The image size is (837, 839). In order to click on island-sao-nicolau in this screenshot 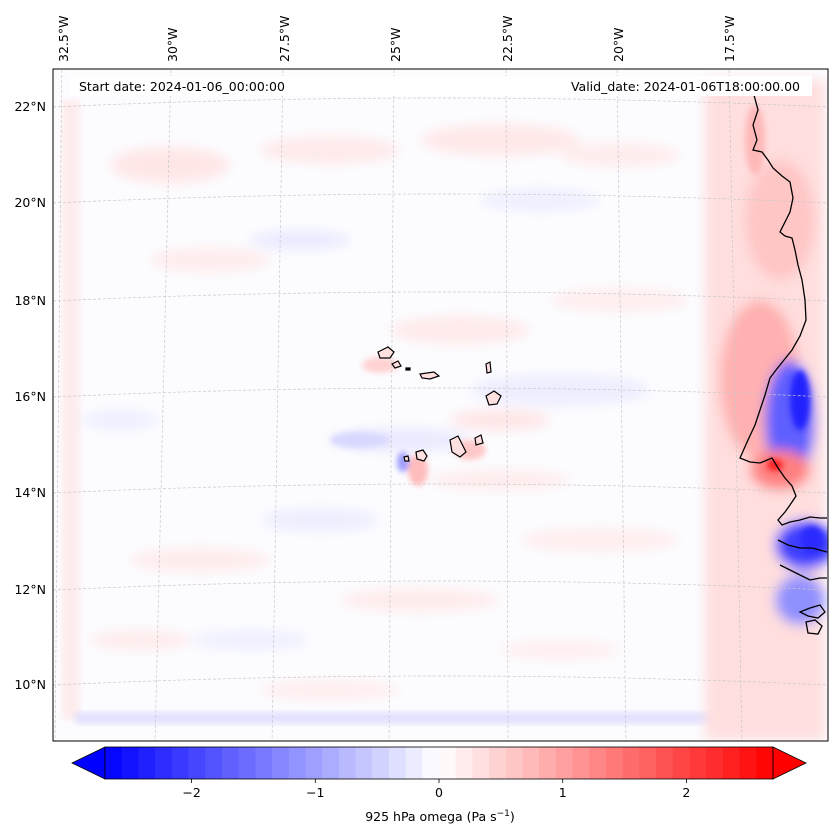, I will do `click(430, 375)`.